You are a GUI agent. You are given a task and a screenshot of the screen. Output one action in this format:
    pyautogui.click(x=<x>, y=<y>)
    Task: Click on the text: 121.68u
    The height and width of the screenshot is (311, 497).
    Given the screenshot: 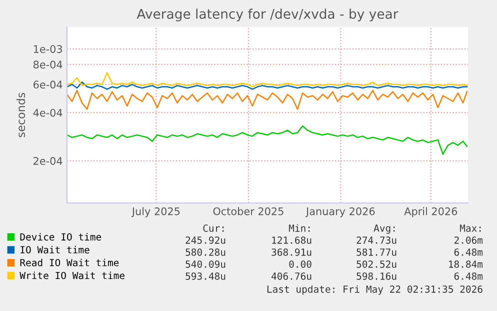 What is the action you would take?
    pyautogui.click(x=292, y=240)
    